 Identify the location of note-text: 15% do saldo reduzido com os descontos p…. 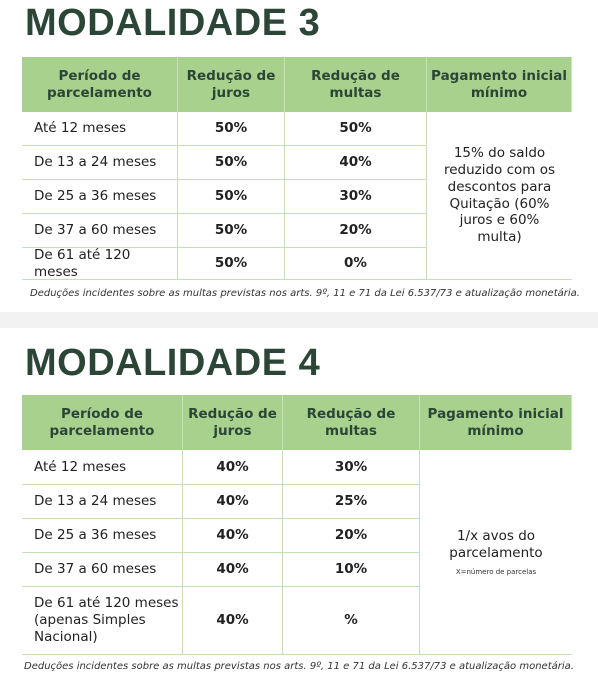
(499, 195).